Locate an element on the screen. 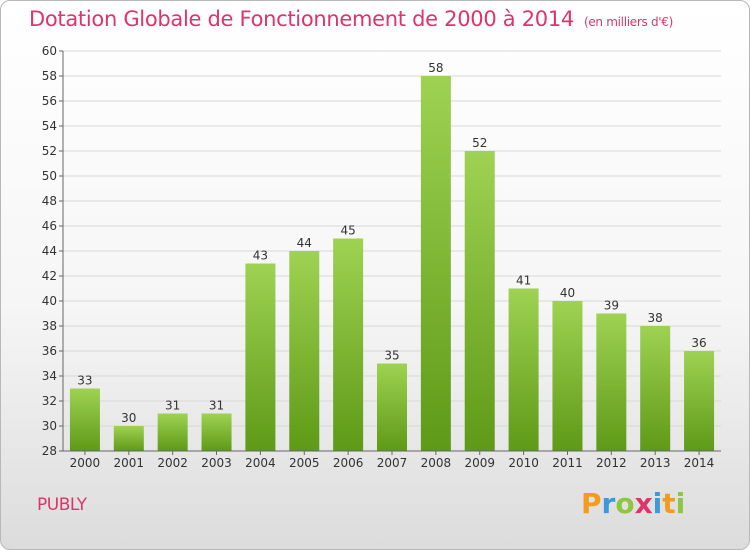  logo-letter: t is located at coordinates (669, 503).